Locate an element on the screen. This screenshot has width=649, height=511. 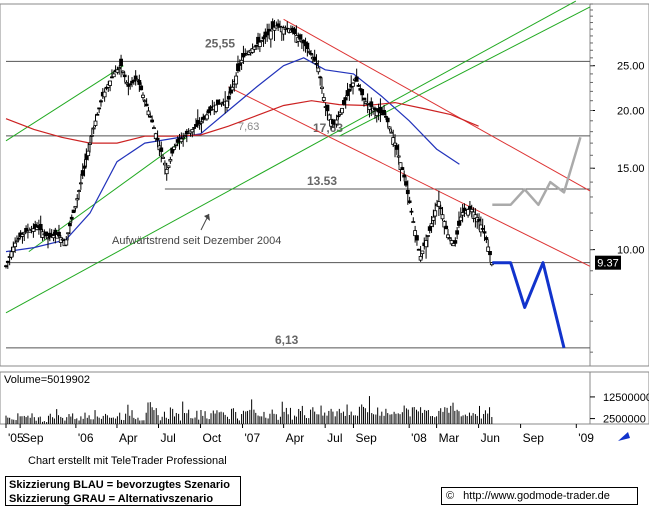
x-tick-label: Apr is located at coordinates (128, 438).